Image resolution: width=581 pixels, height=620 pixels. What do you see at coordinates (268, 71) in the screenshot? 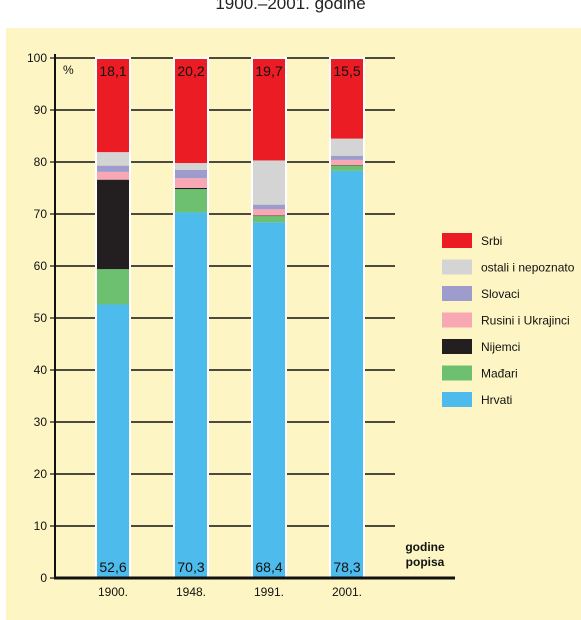
I see `top-data-label-2: 19,7` at bounding box center [268, 71].